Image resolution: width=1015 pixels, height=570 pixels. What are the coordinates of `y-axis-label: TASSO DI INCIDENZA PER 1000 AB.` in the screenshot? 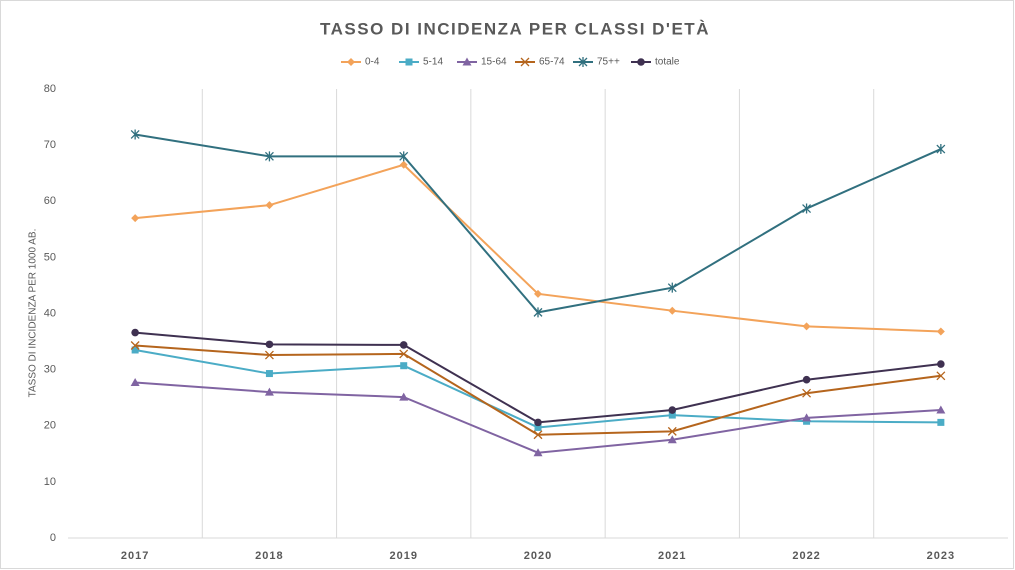 It's located at (33, 313).